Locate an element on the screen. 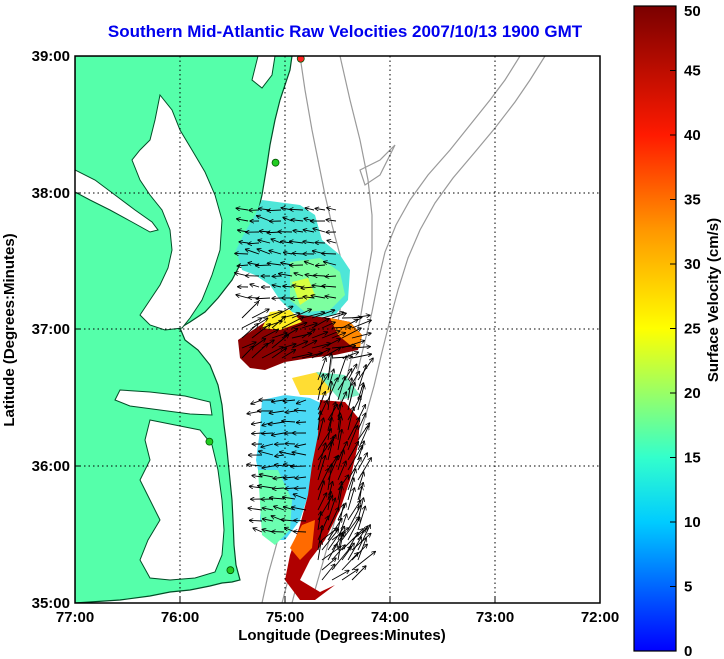 Image resolution: width=724 pixels, height=659 pixels. colorbar-tick-label: 0 is located at coordinates (688, 651).